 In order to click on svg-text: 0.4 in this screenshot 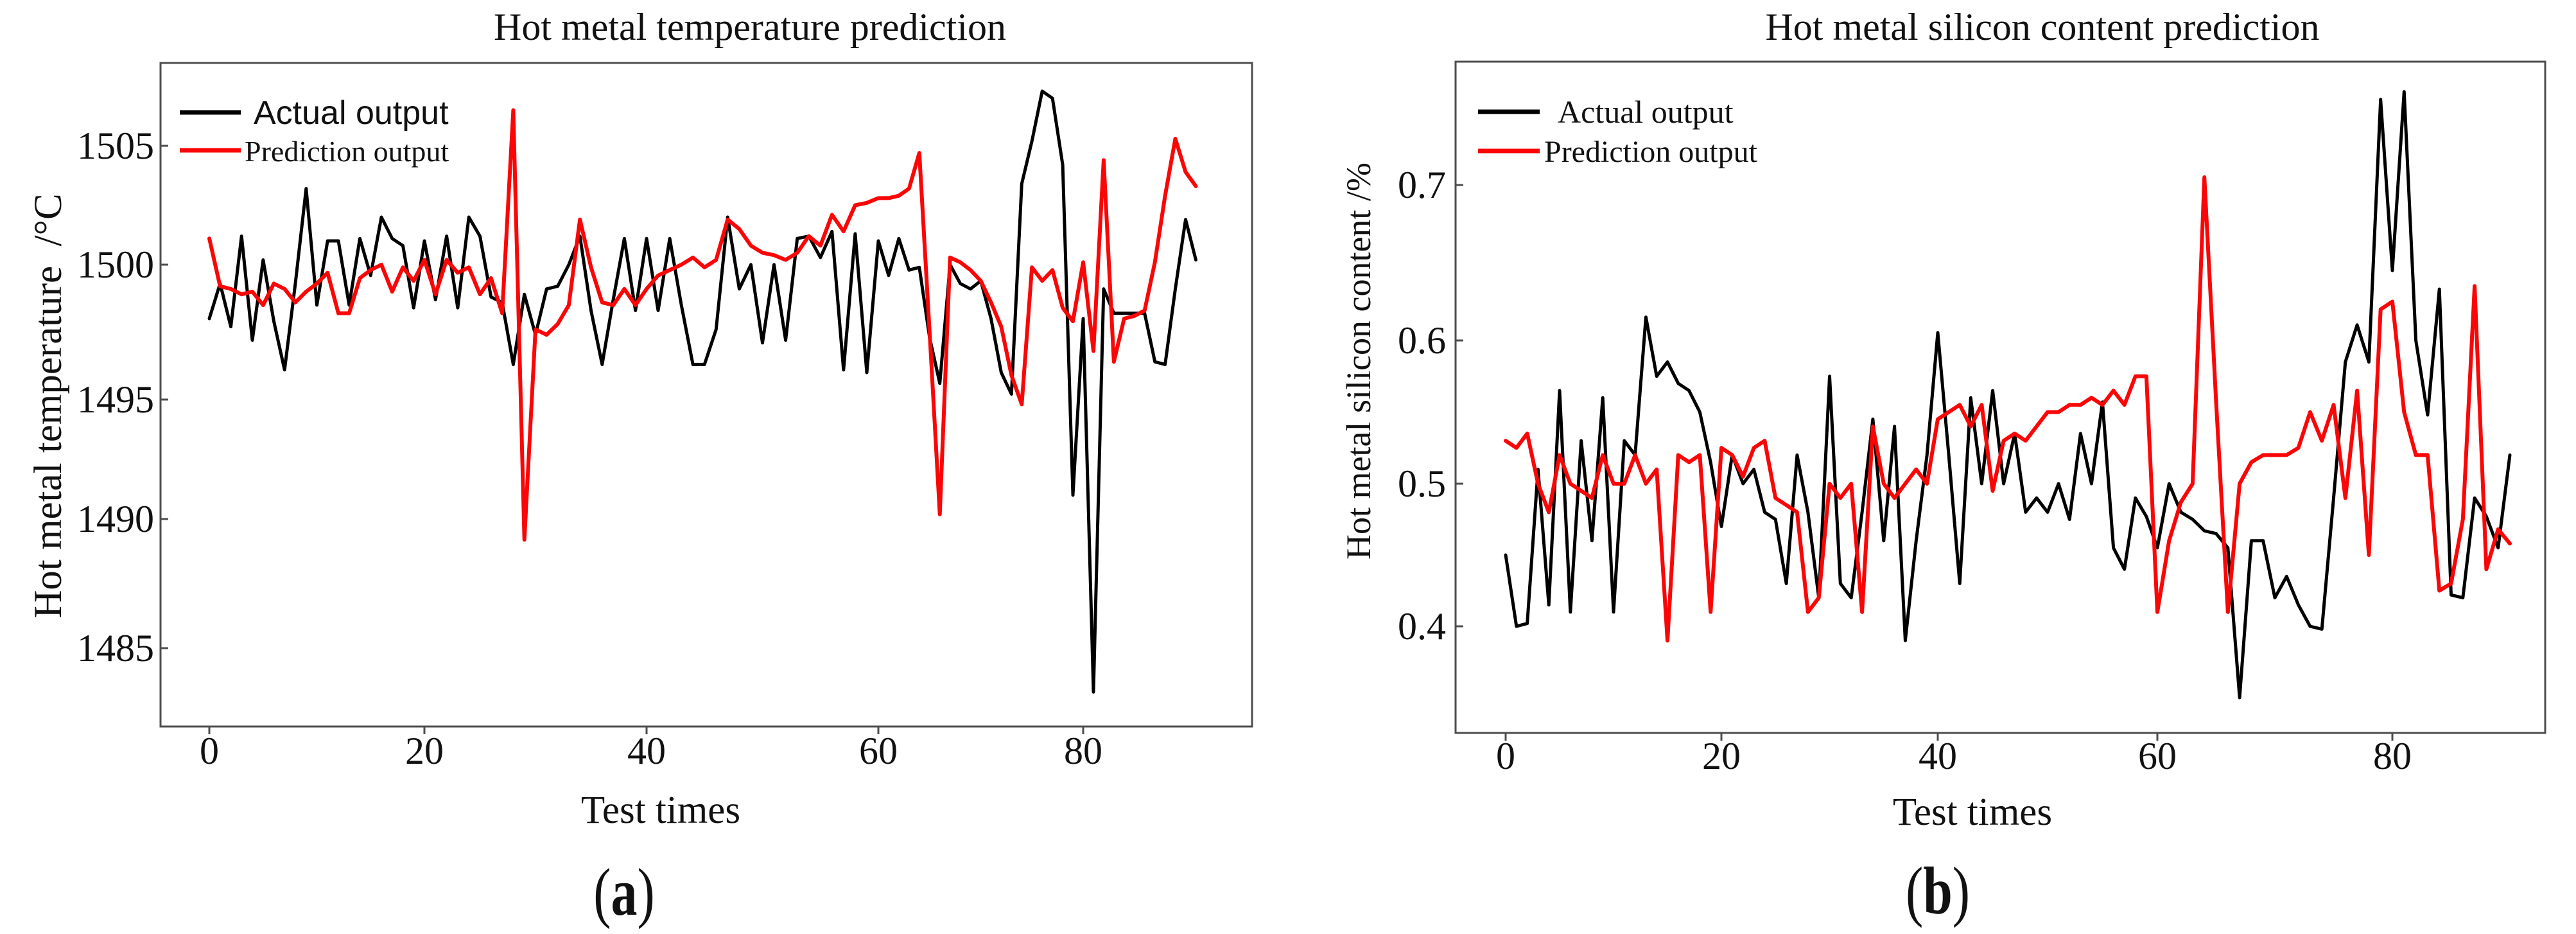, I will do `click(1422, 626)`.